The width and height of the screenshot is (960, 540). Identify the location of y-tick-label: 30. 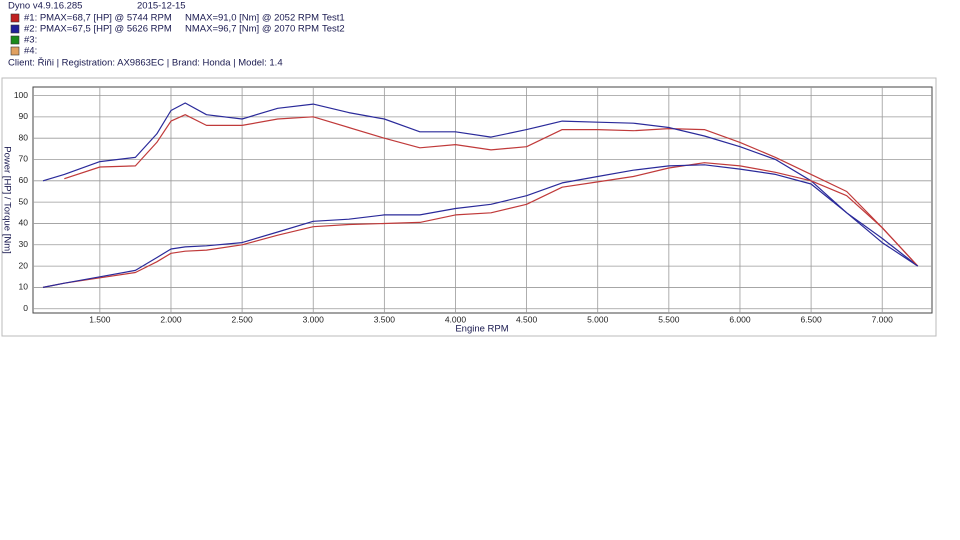
(24, 244).